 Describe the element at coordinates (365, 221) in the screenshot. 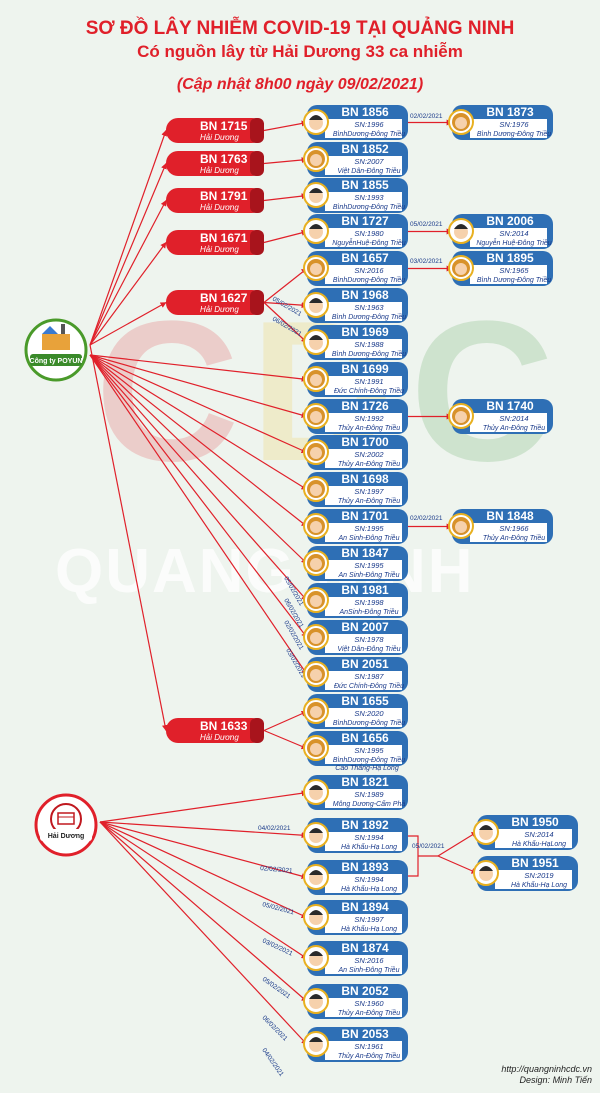

I see `patient-id: BN 1727` at that location.